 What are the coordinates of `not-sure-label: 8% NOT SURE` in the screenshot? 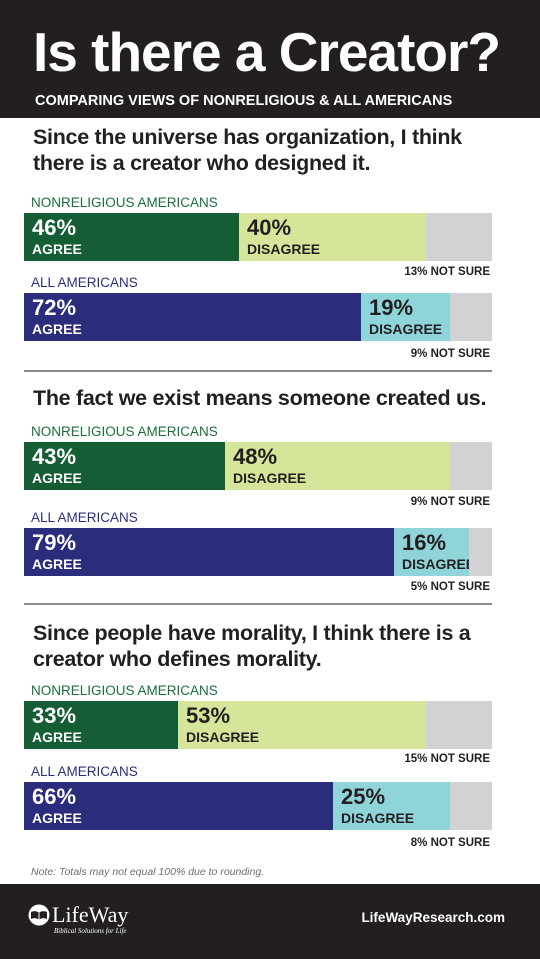 It's located at (450, 843).